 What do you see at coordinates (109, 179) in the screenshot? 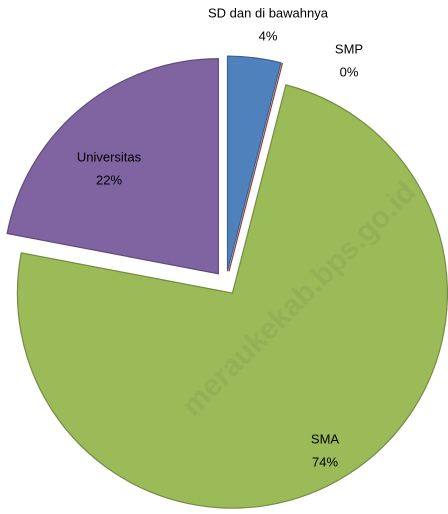
I see `slice-value-label: 22%` at bounding box center [109, 179].